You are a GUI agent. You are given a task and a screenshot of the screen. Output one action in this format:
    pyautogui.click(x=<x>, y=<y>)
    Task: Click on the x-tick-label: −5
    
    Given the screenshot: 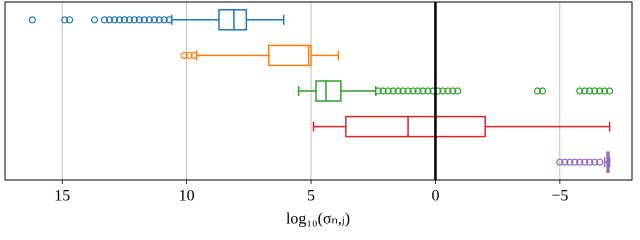 What is the action you would take?
    pyautogui.click(x=559, y=196)
    